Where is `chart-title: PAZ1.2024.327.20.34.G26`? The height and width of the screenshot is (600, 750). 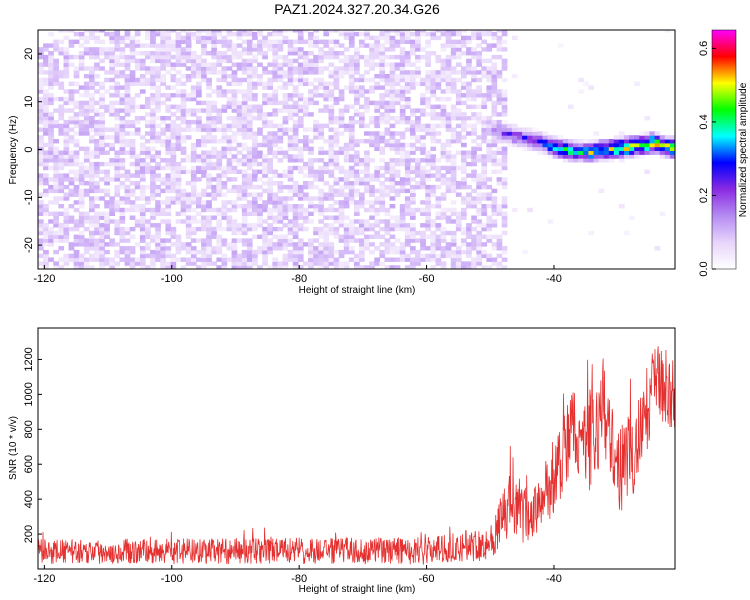
chart-title: PAZ1.2024.327.20.34.G26 is located at coordinates (357, 9).